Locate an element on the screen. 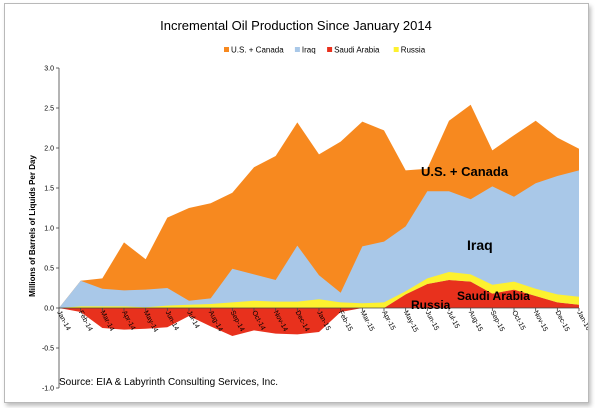 Image resolution: width=595 pixels, height=408 pixels. y-tick-label: 1.0 is located at coordinates (49, 229).